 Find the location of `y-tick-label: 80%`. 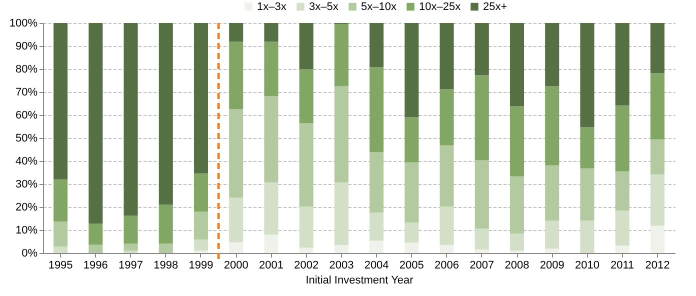

y-tick-label: 80% is located at coordinates (26, 70).